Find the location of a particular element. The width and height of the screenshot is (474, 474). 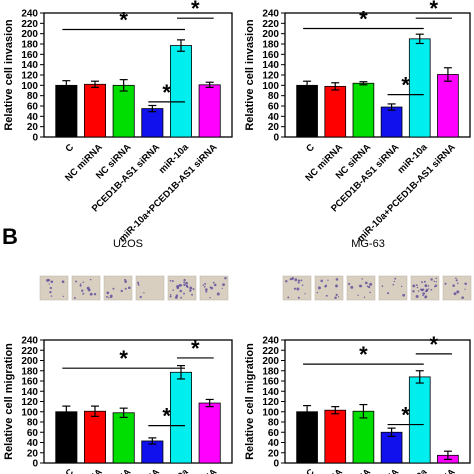

microscopy-strip-u2os is located at coordinates (134, 288).